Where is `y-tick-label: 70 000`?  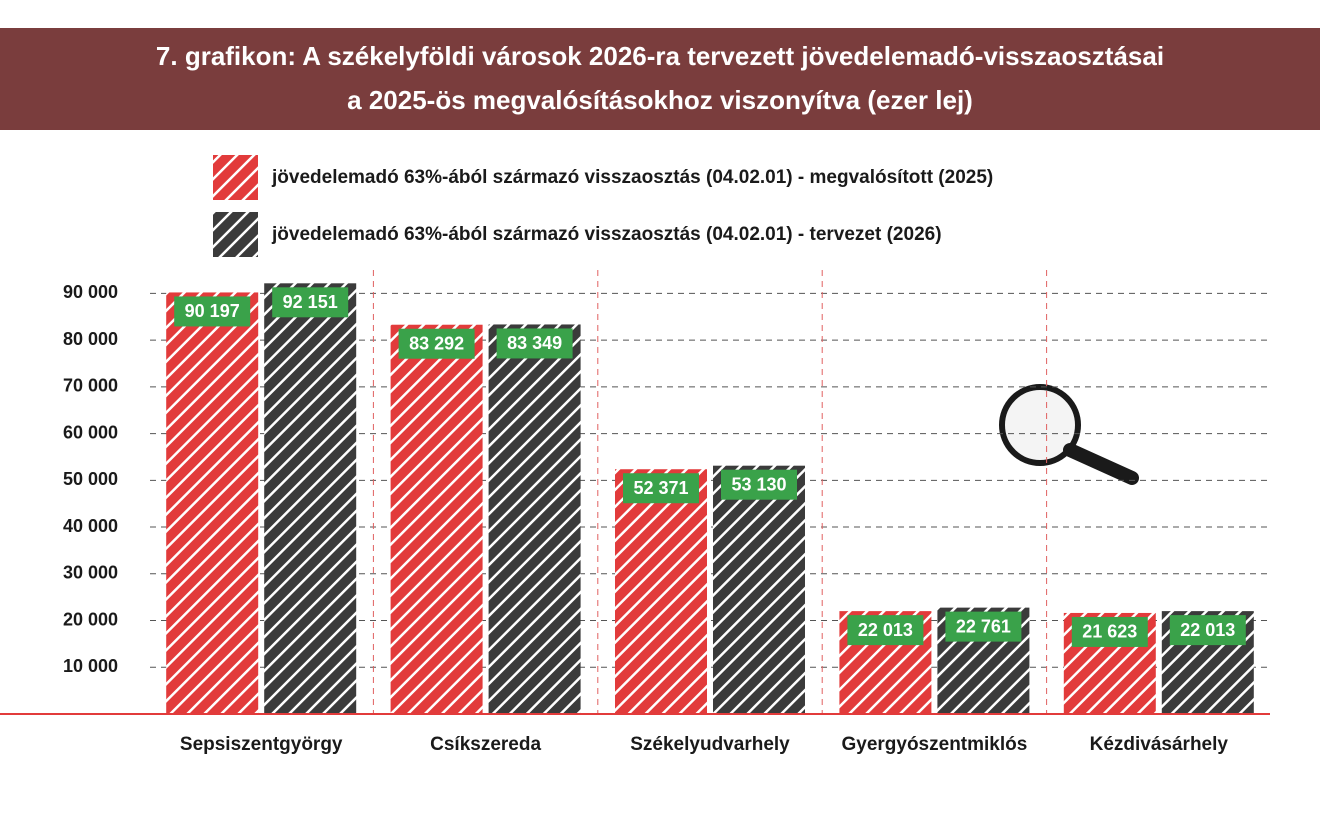 y-tick-label: 70 000 is located at coordinates (90, 386).